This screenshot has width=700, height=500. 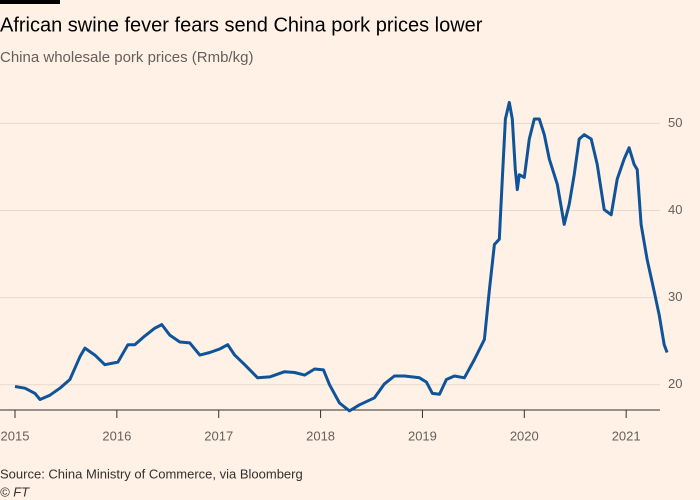 What do you see at coordinates (126, 57) in the screenshot?
I see `chart-subtitle: China wholesale pork prices (Rmb/kg)` at bounding box center [126, 57].